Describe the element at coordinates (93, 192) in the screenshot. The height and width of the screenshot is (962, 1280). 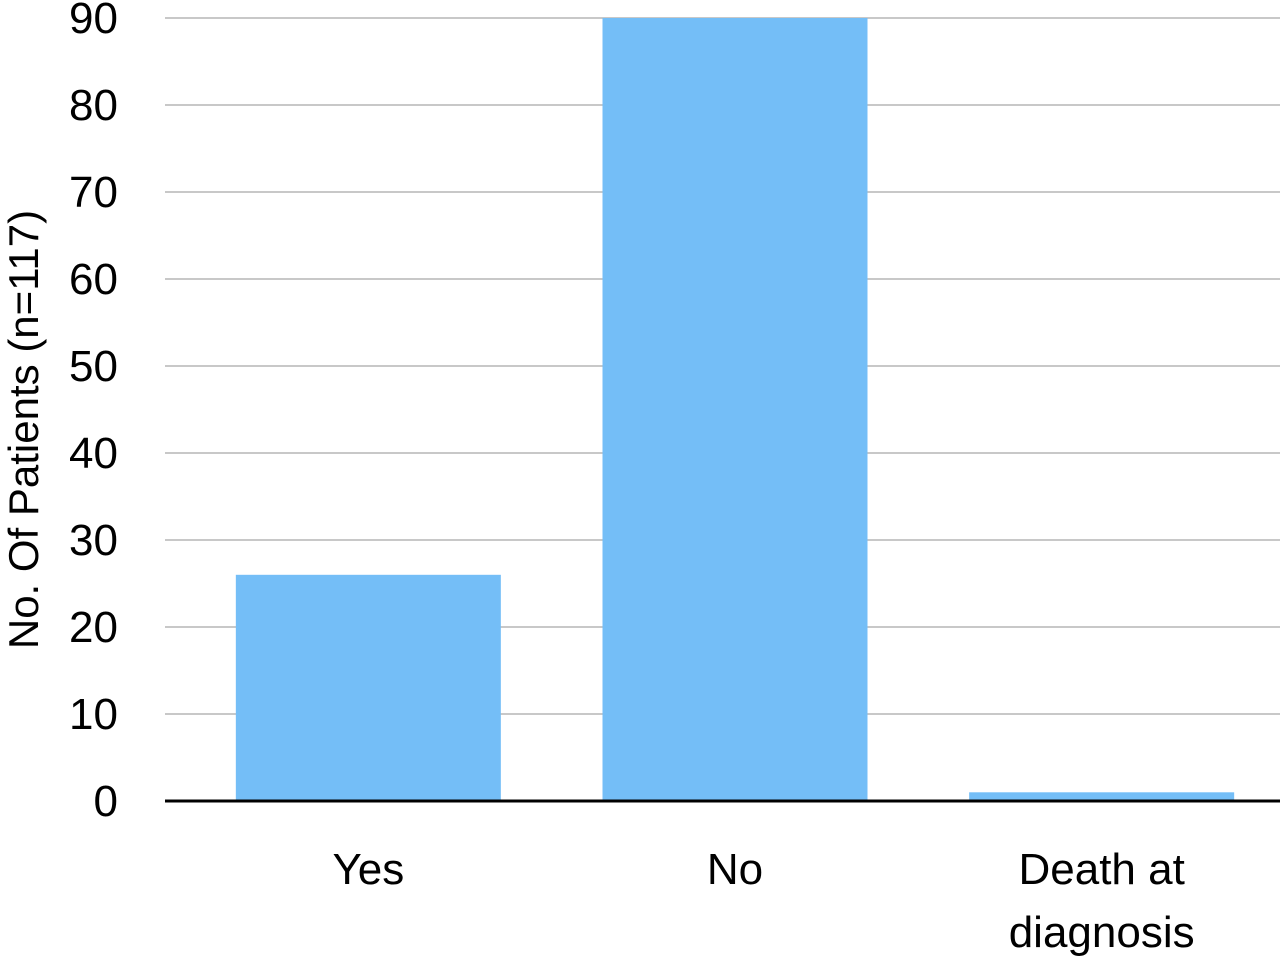
I see `y-tick-label: 70` at that location.